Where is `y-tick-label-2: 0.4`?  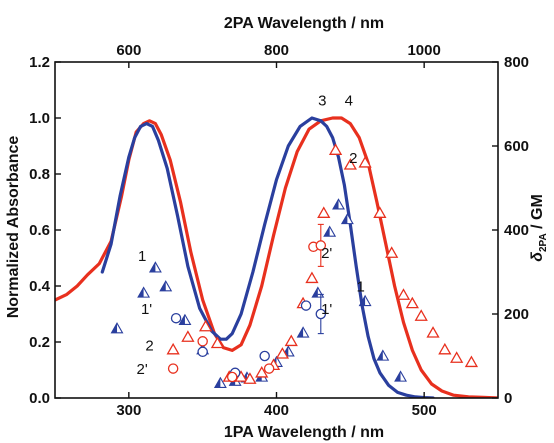
y-tick-label-2: 0.4 is located at coordinates (40, 286).